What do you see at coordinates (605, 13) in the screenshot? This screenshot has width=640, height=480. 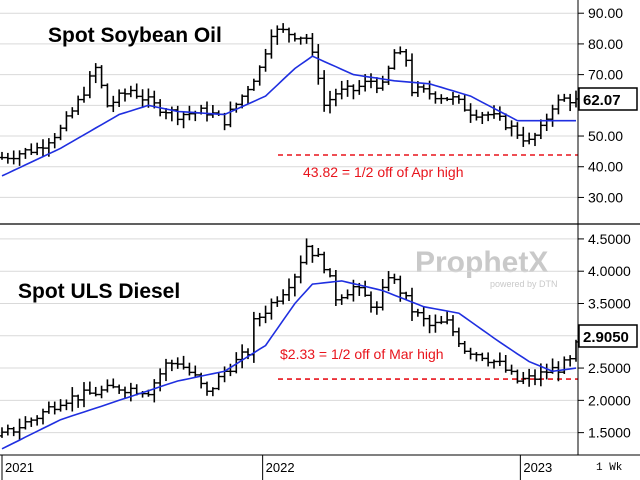 I see `soybean-oil-tick-label: 90.00` at bounding box center [605, 13].